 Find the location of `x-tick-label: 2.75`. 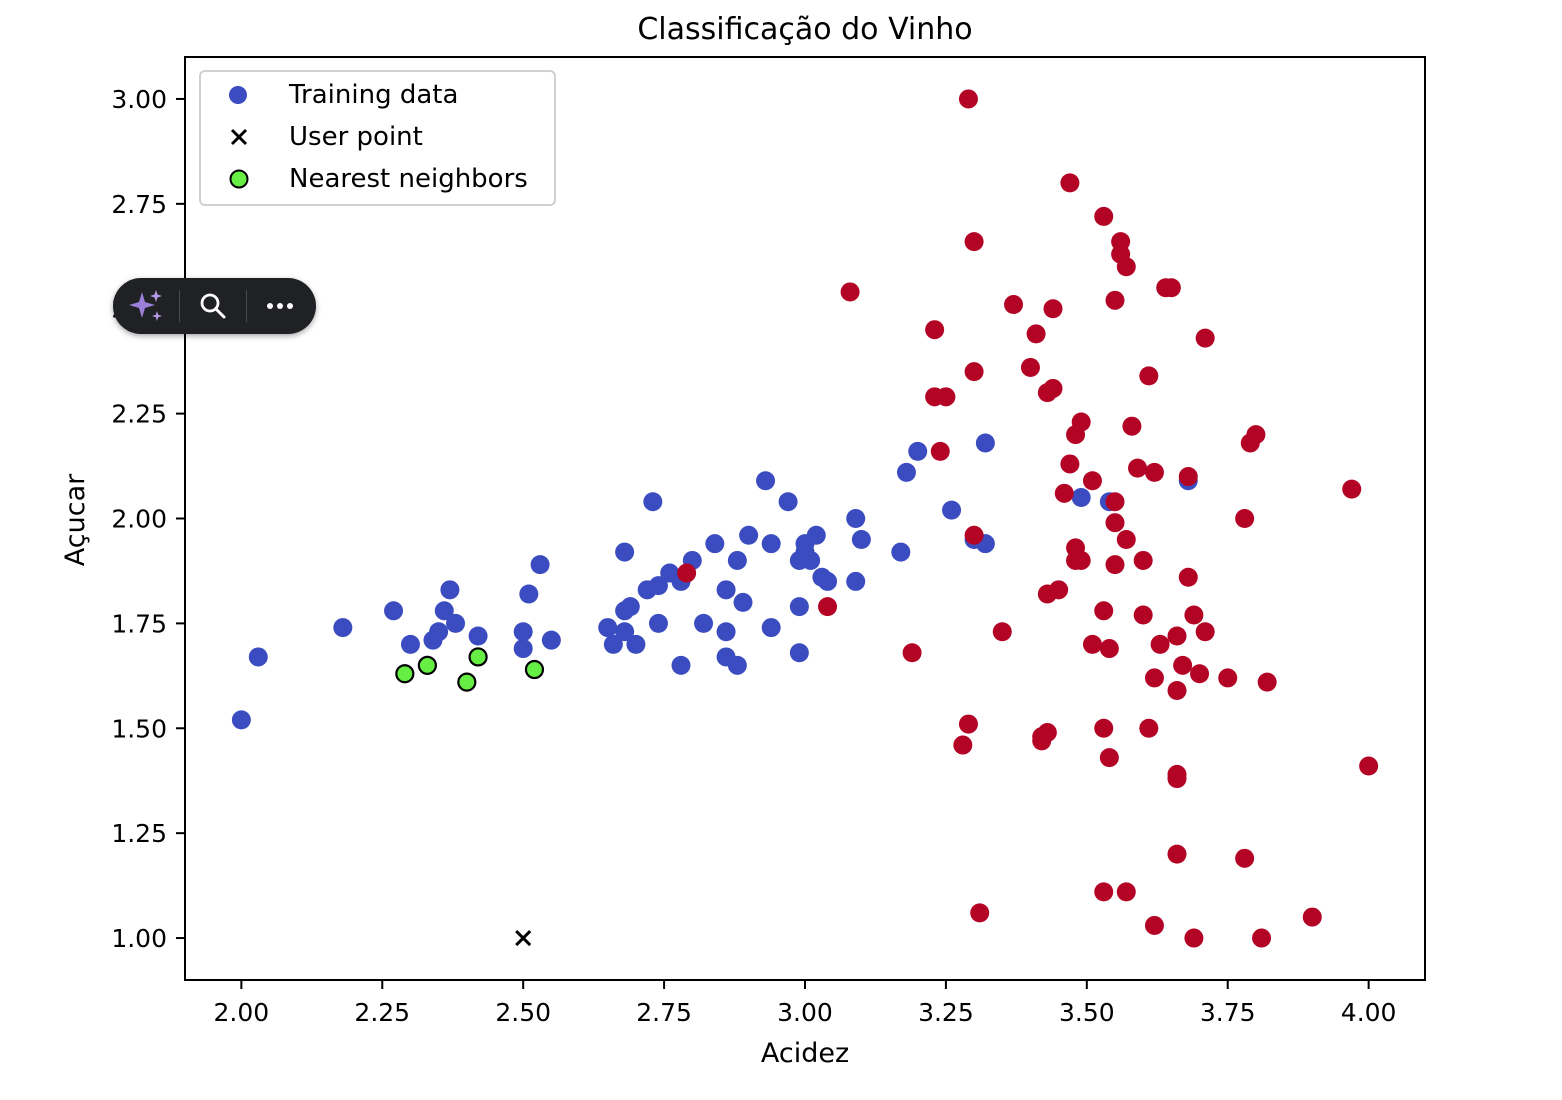

x-tick-label: 2.75 is located at coordinates (664, 1012).